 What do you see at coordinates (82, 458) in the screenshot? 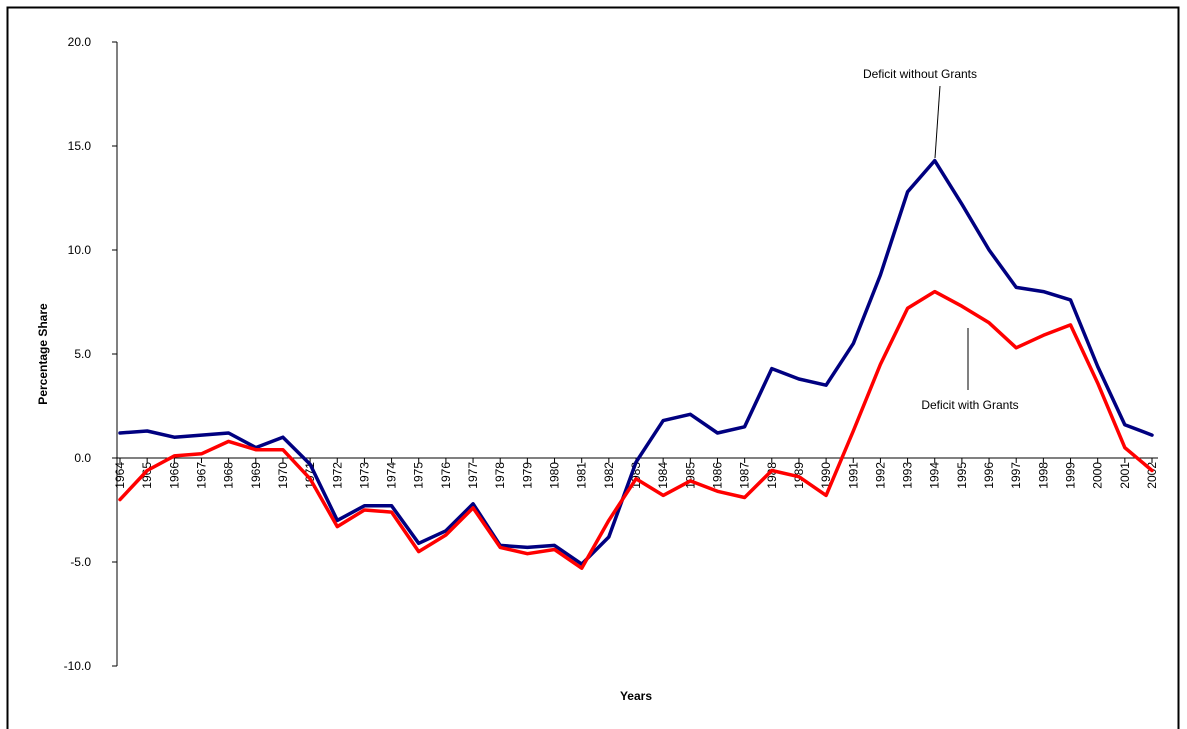
I see `y-tick-label: 0.0` at bounding box center [82, 458].